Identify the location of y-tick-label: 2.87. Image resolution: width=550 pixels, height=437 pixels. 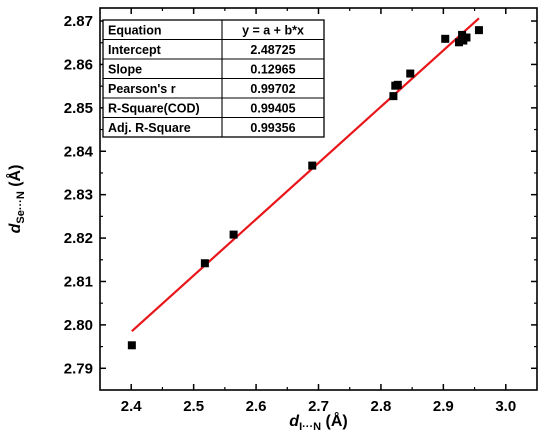
(78, 21).